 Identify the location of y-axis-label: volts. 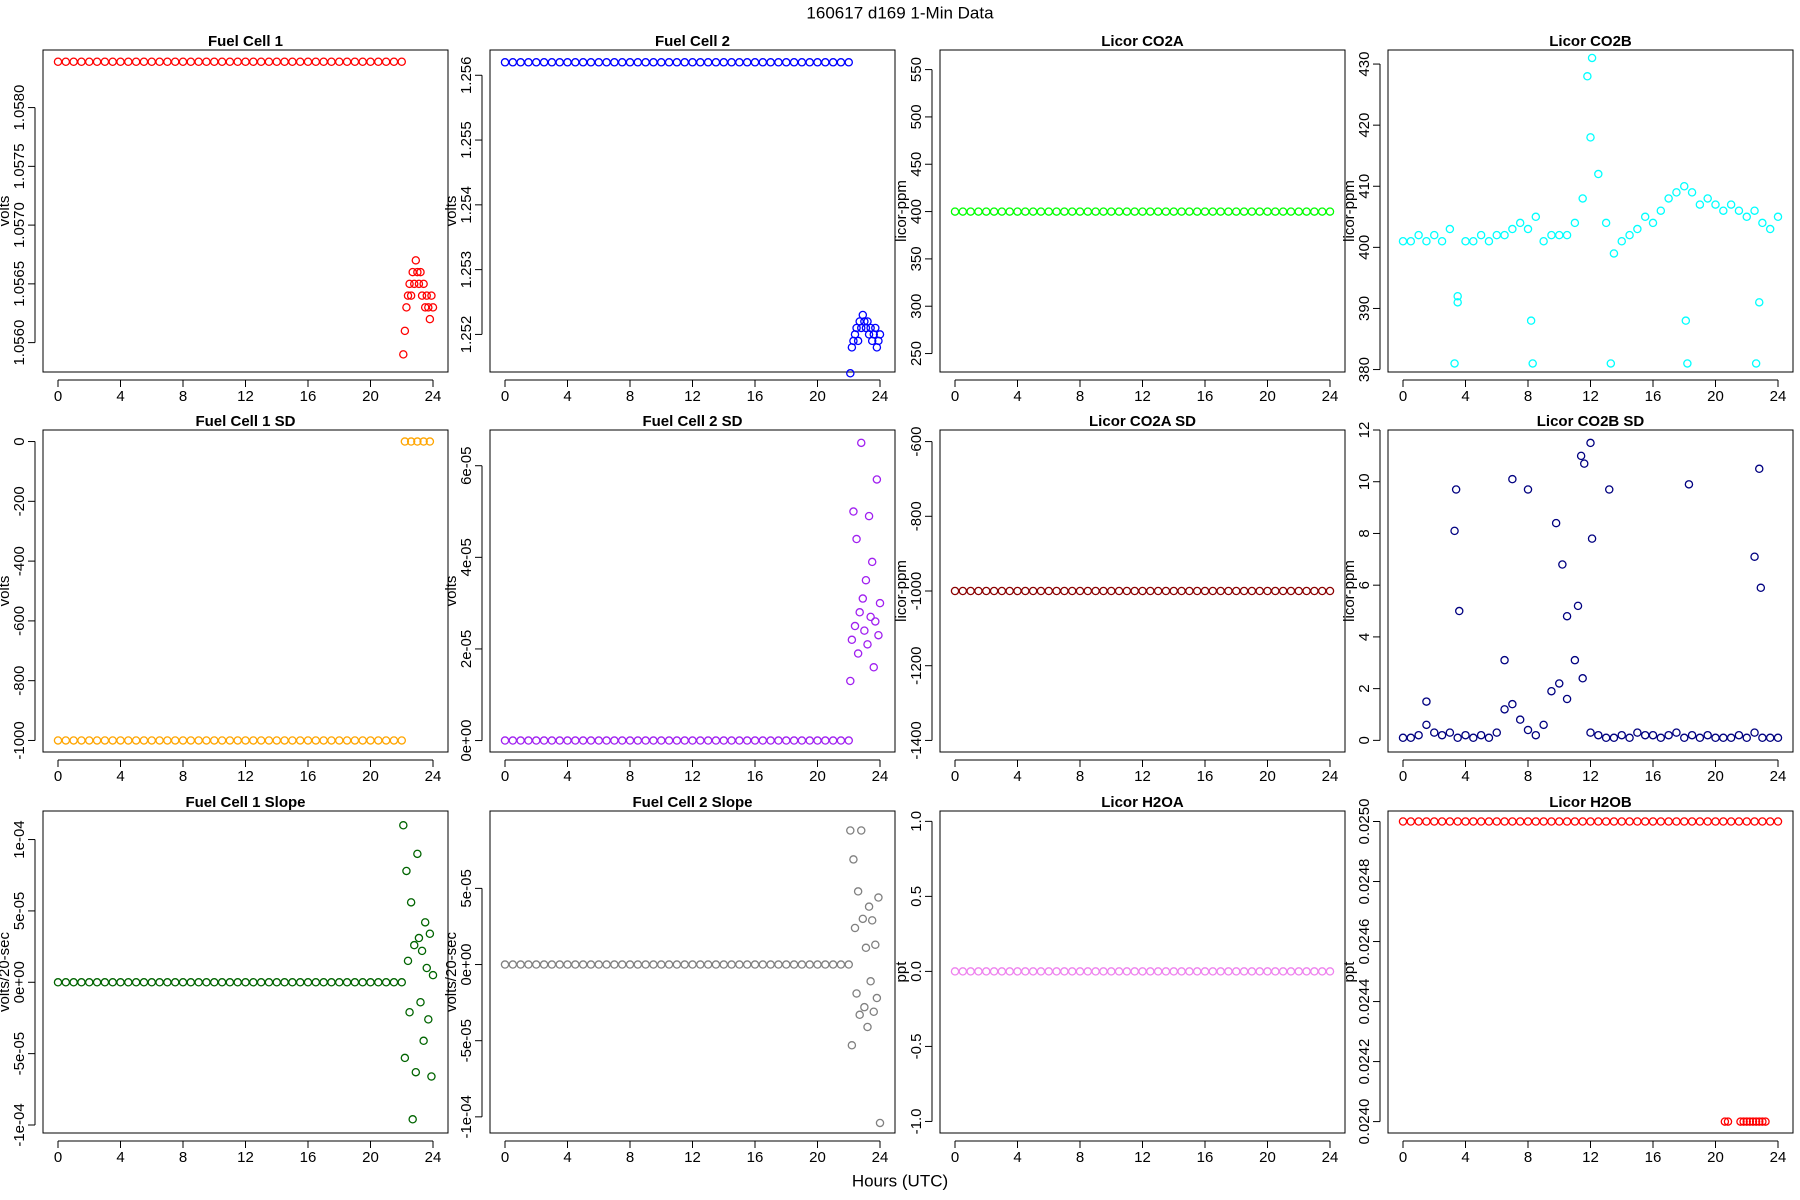
(6, 211).